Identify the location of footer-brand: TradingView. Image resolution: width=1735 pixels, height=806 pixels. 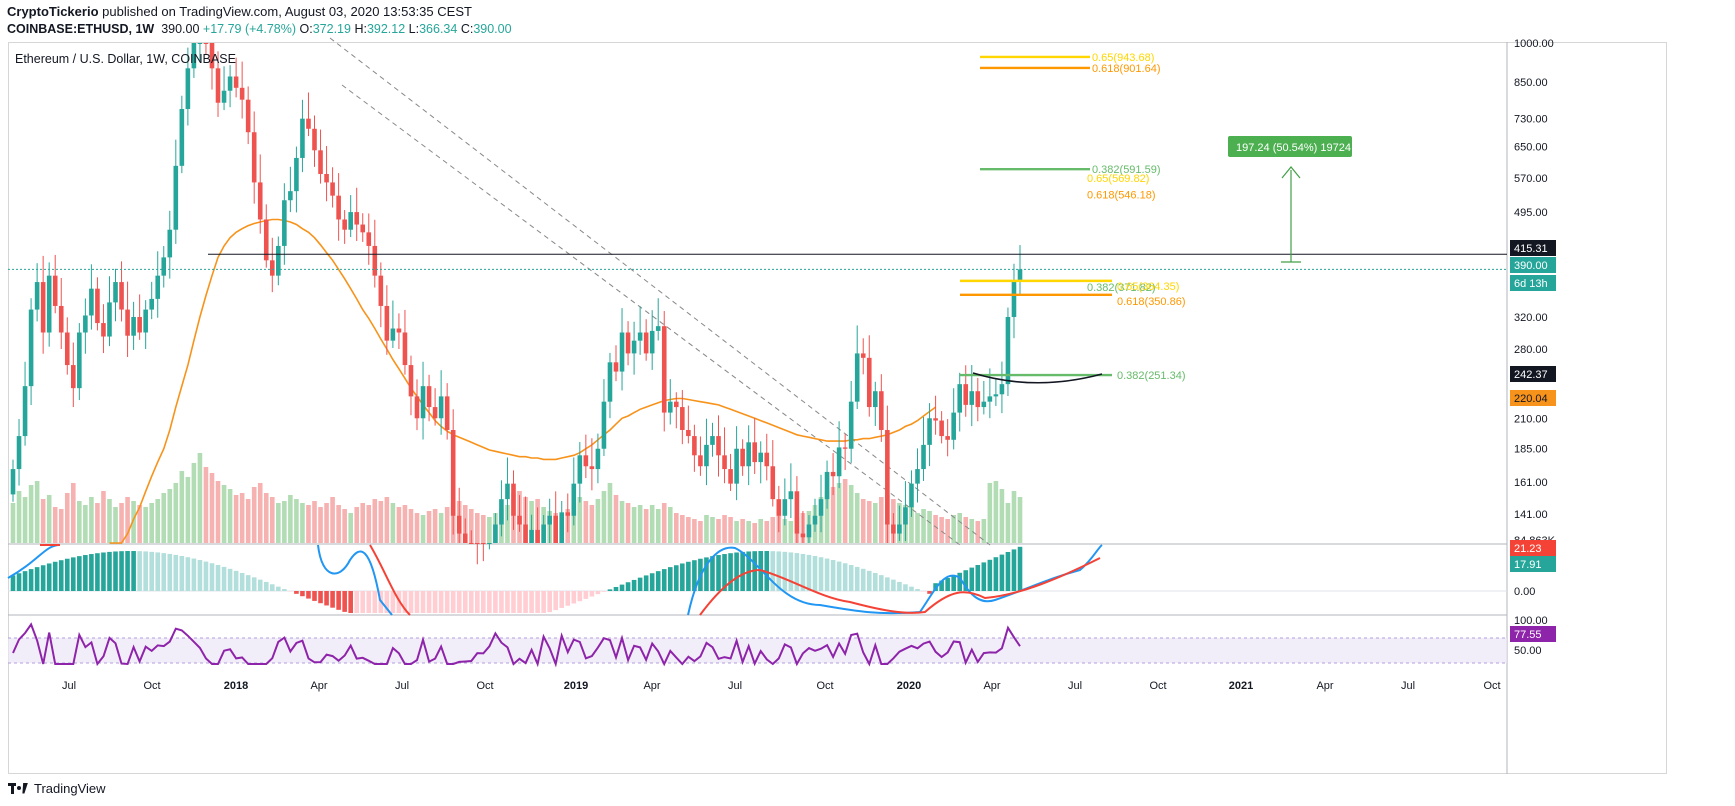
(70, 788).